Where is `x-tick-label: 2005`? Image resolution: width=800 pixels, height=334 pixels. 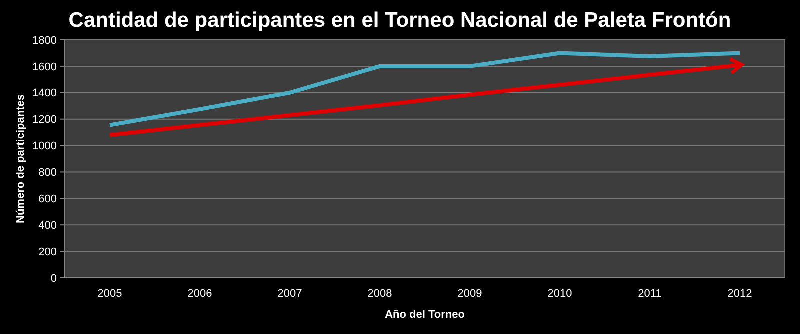 x-tick-label: 2005 is located at coordinates (110, 294).